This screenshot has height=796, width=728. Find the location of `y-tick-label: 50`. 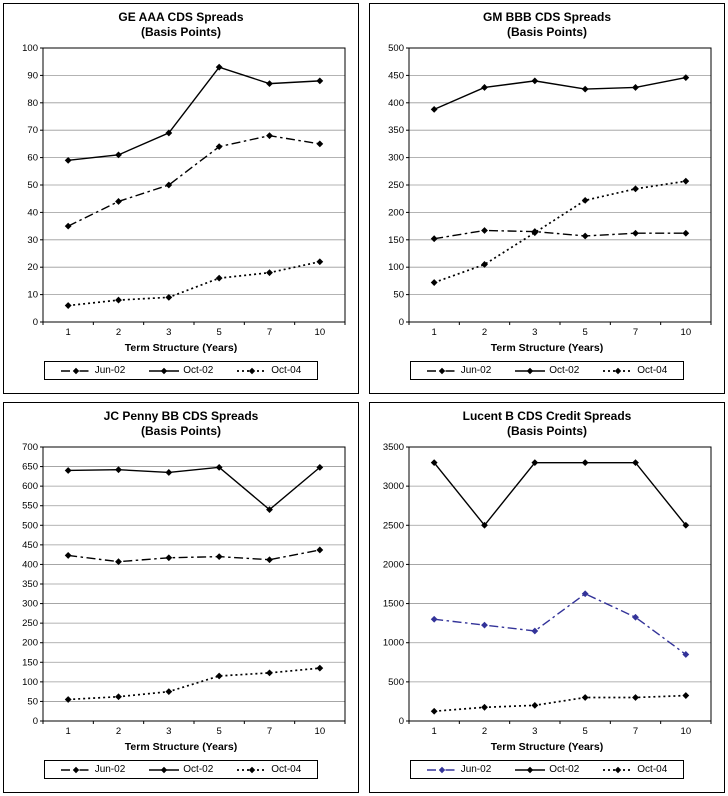

y-tick-label: 50 is located at coordinates (32, 701).